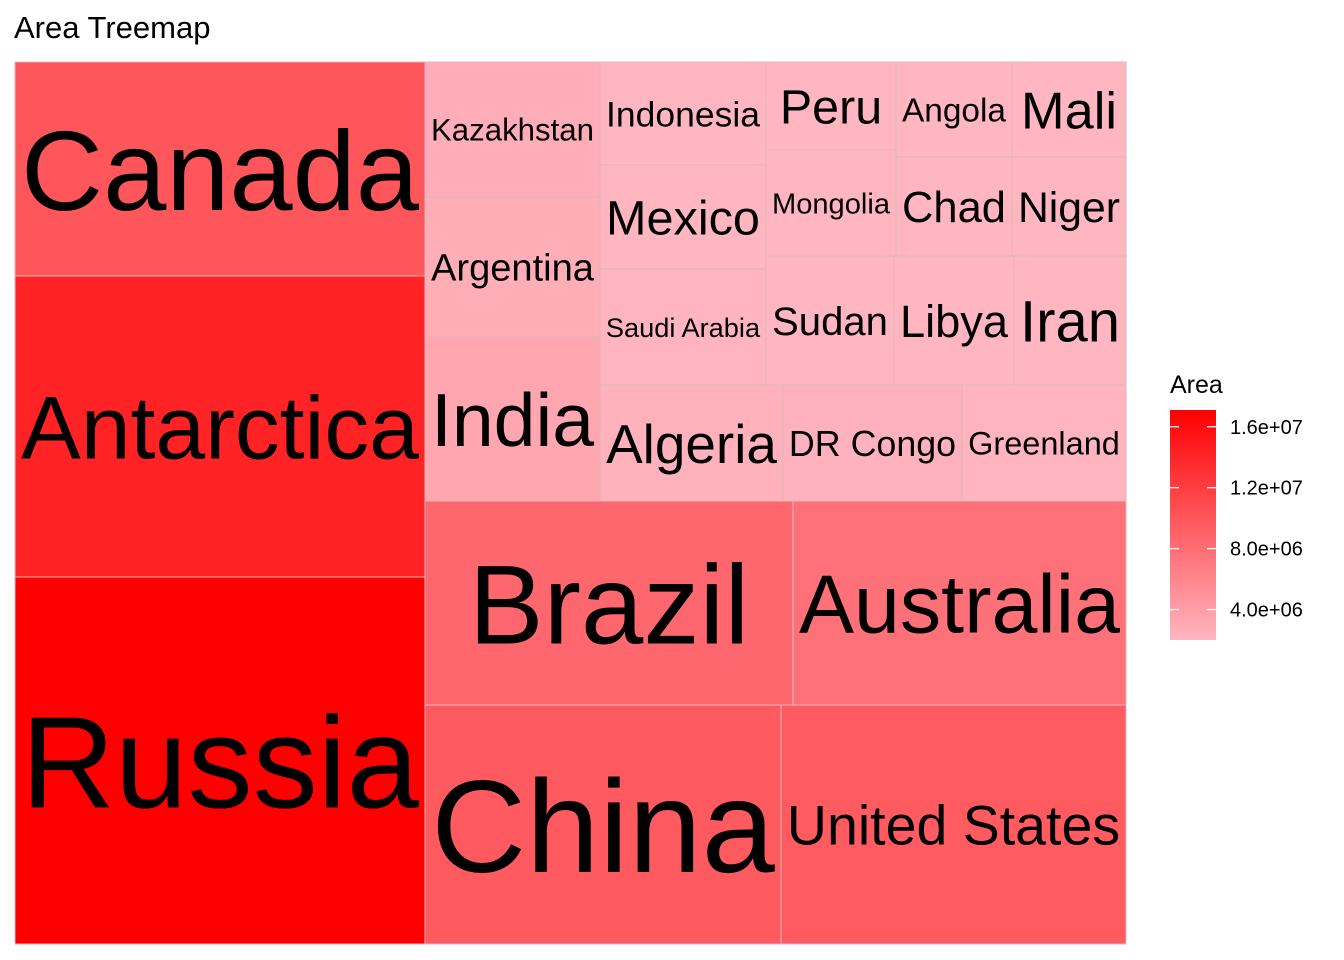  I want to click on tile-label-sudan: Sudan, so click(830, 322).